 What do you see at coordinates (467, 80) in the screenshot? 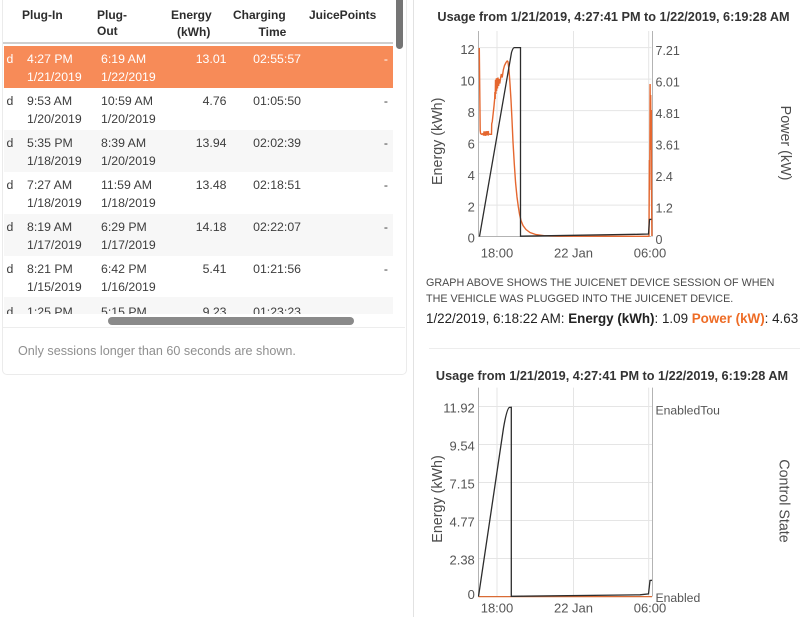
I see `svg-text: 10` at bounding box center [467, 80].